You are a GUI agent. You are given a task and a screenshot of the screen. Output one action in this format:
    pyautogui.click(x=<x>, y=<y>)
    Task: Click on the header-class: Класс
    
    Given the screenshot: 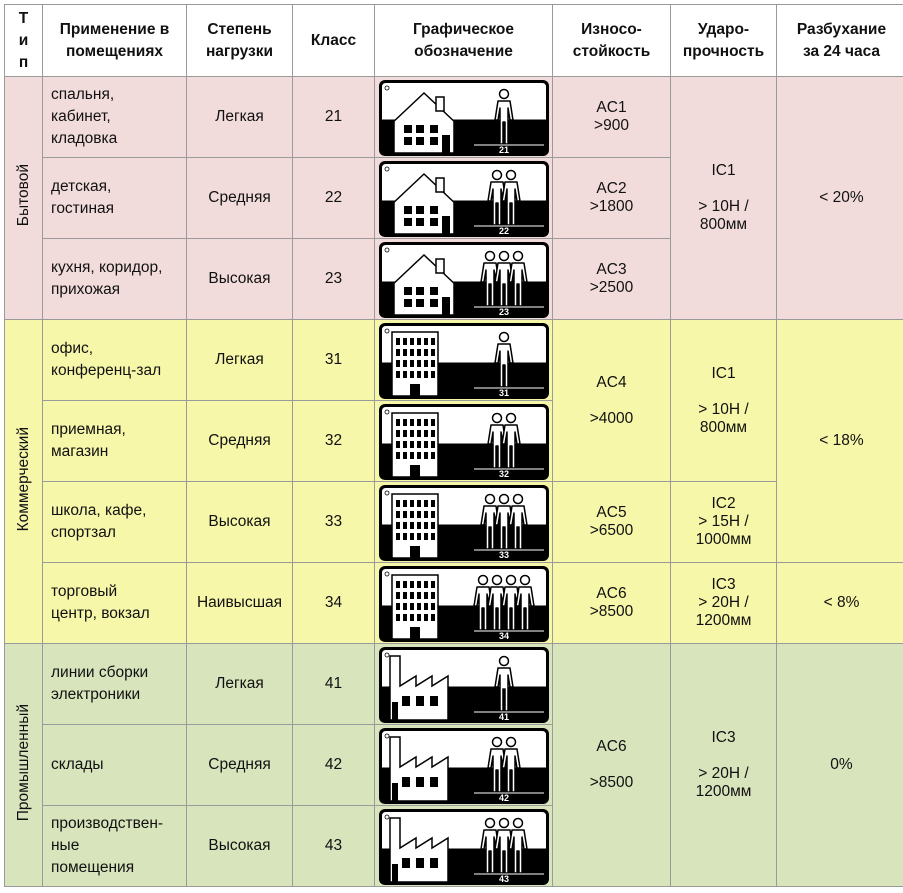 What is the action you would take?
    pyautogui.click(x=333, y=40)
    